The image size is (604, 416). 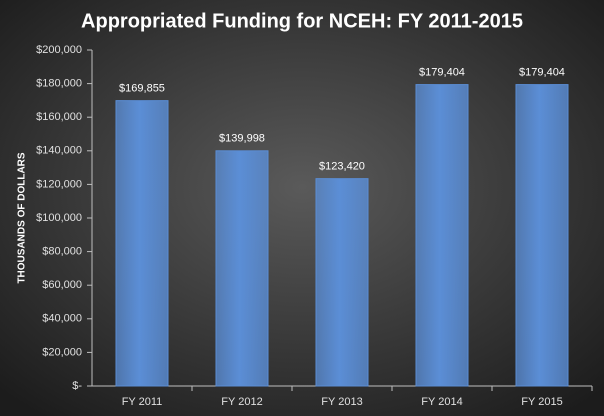 What do you see at coordinates (242, 139) in the screenshot?
I see `value-label: $139,998` at bounding box center [242, 139].